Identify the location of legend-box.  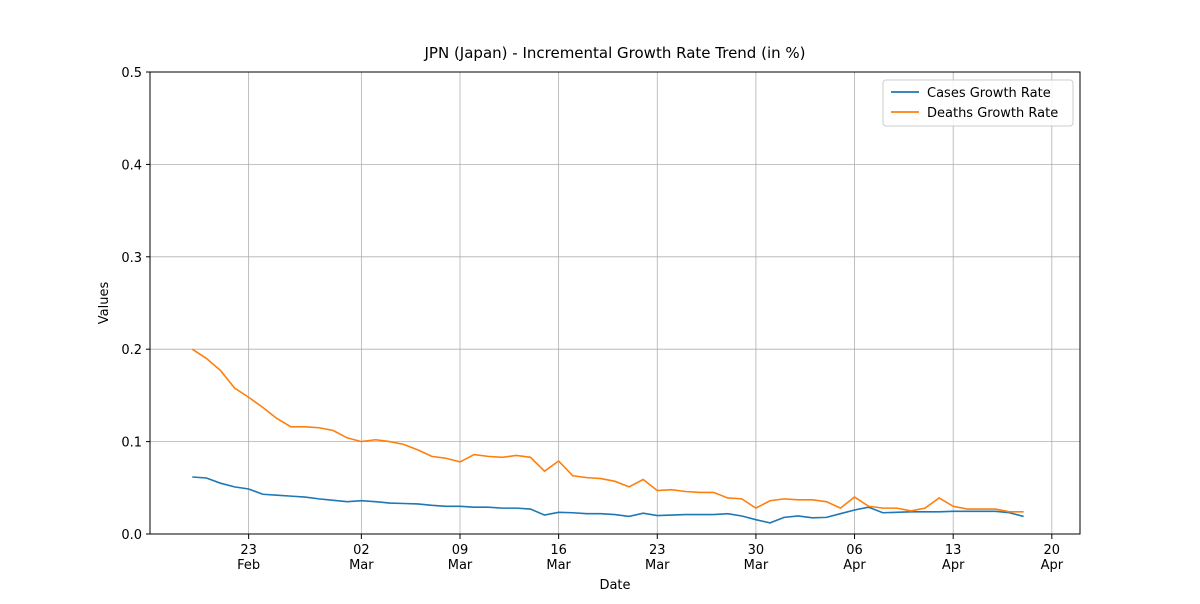
(978, 103).